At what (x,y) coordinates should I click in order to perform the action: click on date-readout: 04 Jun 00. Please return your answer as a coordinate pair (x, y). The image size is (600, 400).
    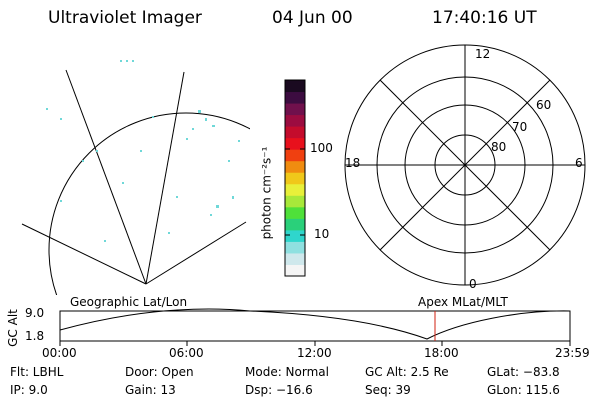
    Looking at the image, I should click on (312, 18).